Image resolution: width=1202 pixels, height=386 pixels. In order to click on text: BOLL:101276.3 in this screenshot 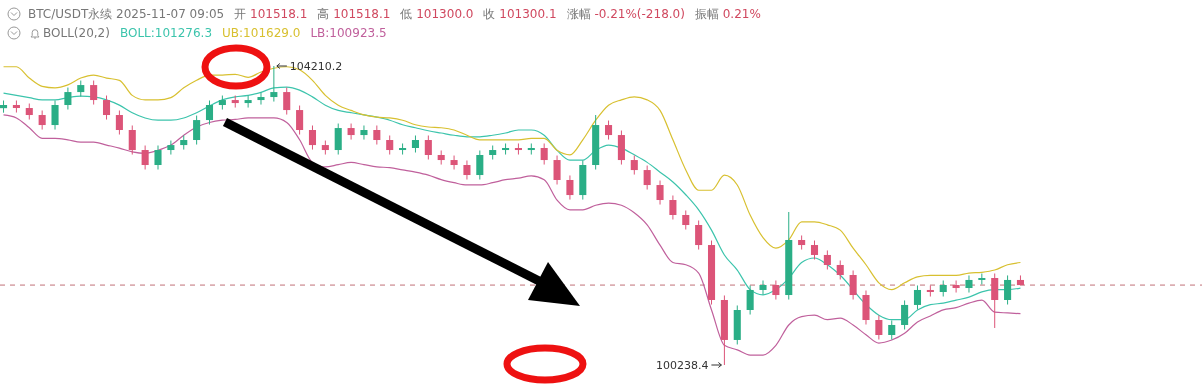, I will do `click(166, 33)`.